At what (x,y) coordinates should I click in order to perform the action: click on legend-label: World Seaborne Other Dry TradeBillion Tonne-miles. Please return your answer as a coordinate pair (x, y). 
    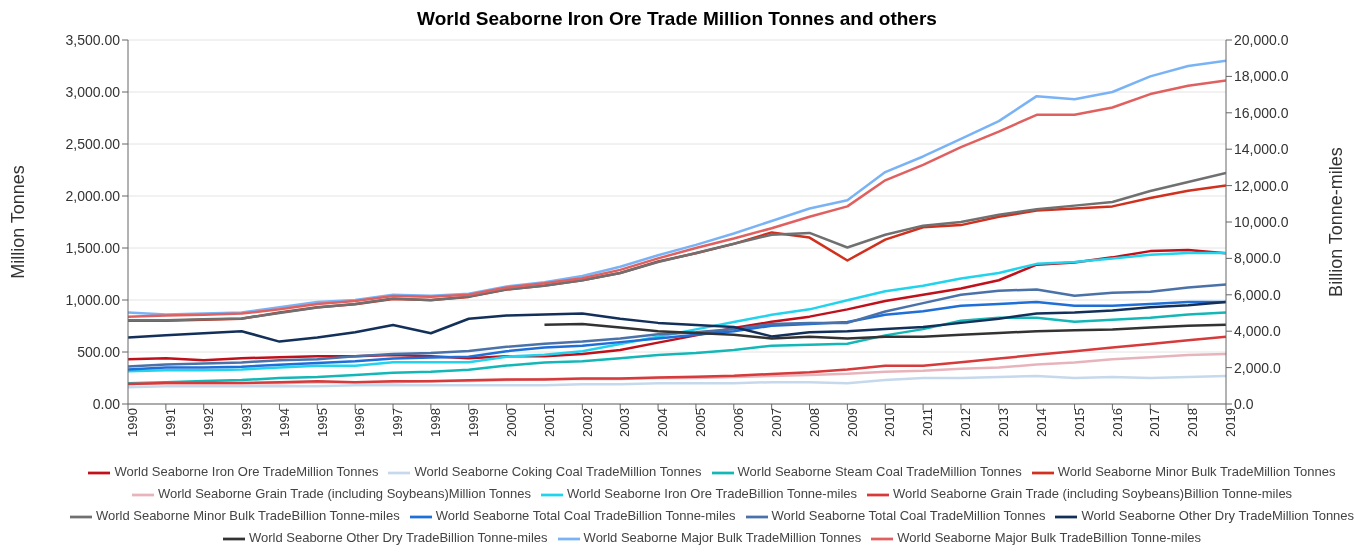
    Looking at the image, I should click on (398, 538).